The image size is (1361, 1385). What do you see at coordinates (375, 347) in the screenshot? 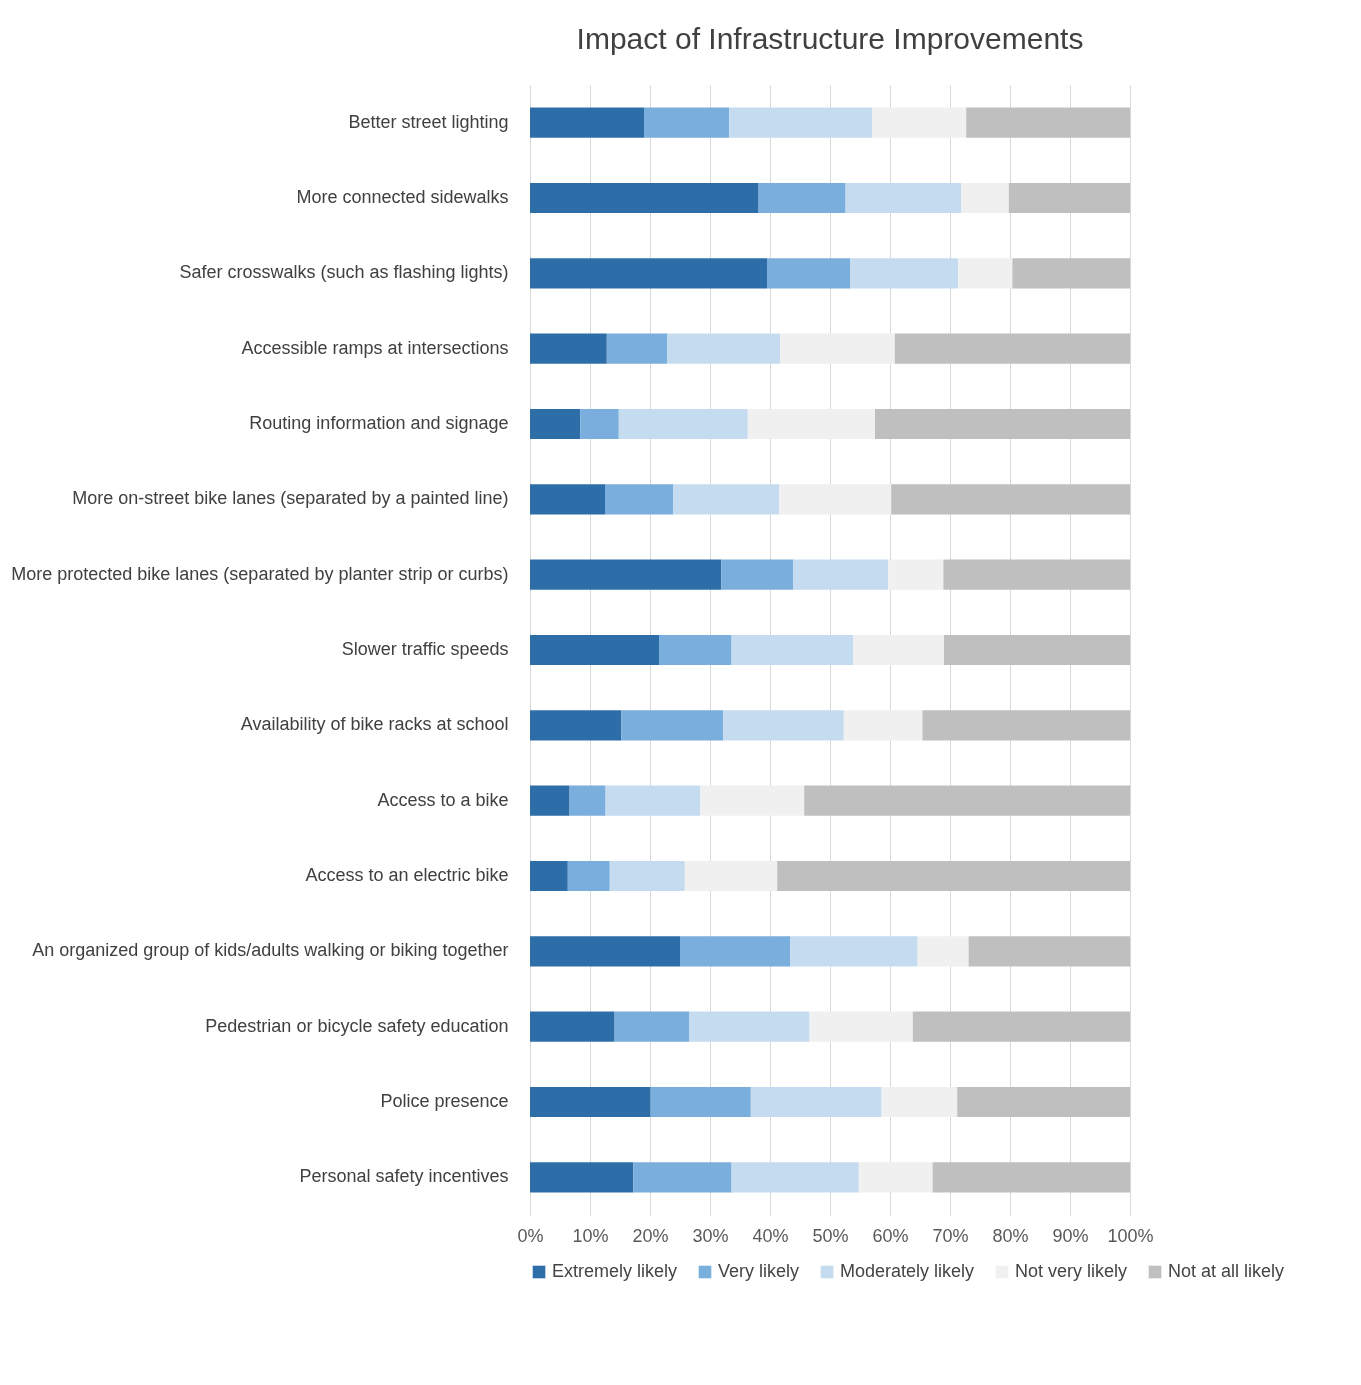
I see `y-tick-label: Accessible ramps at intersections` at bounding box center [375, 347].